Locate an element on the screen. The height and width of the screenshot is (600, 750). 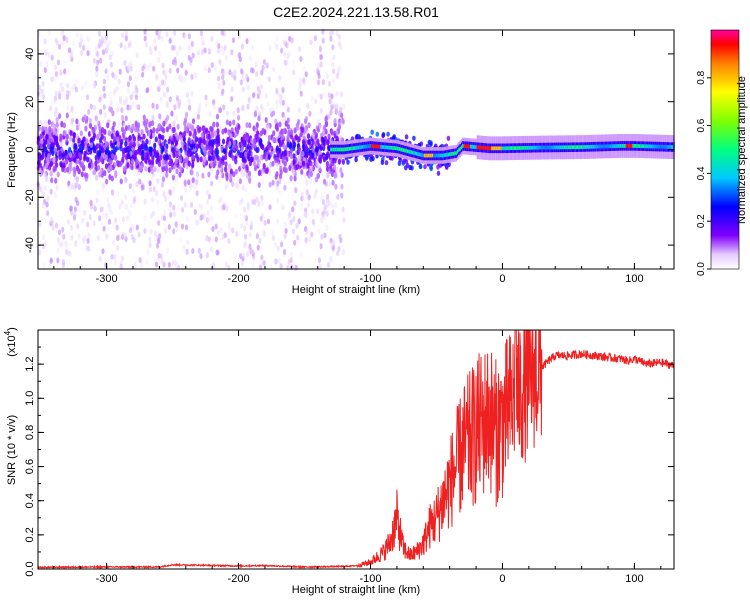
colorbar-tick-label: 0.2 is located at coordinates (701, 221).